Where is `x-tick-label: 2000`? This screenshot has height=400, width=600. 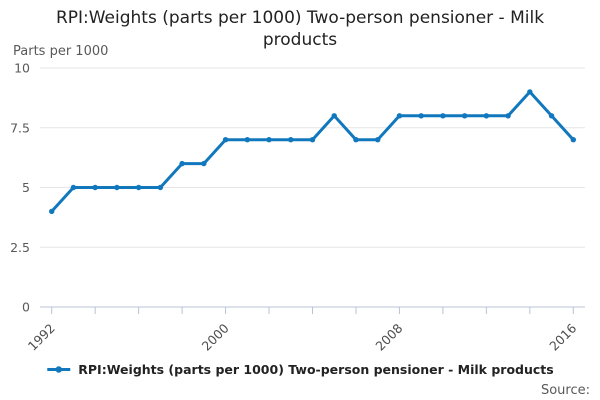 x-tick-label: 2000 is located at coordinates (215, 336).